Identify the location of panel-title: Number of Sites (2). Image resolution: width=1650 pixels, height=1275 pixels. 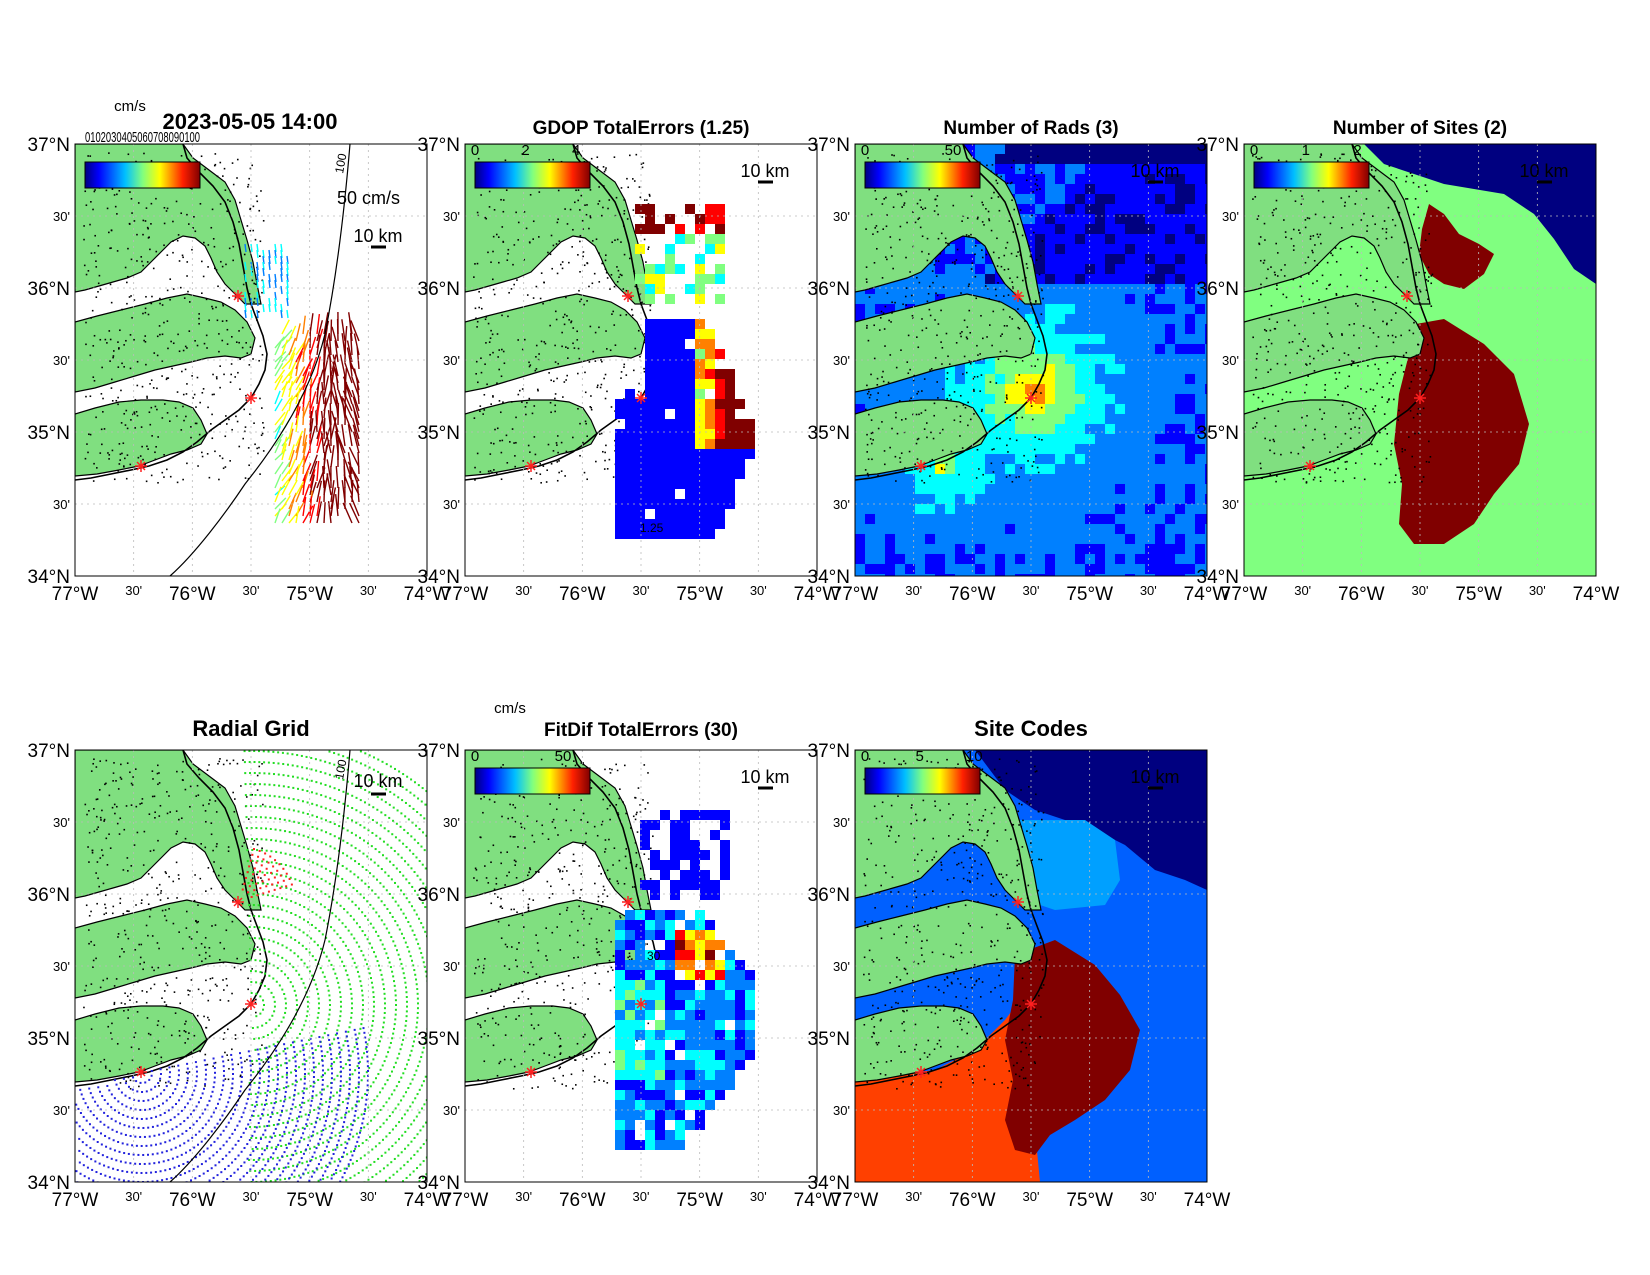
(1420, 128).